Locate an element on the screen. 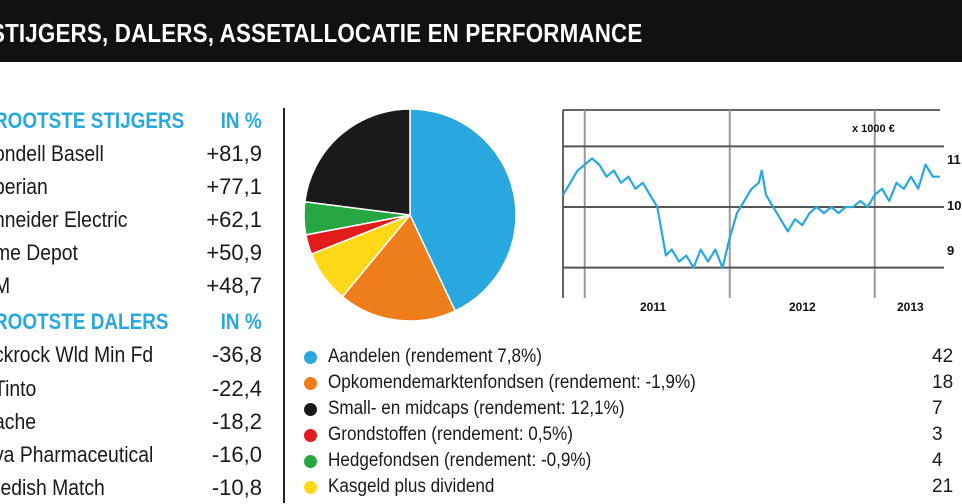 Image resolution: width=962 pixels, height=504 pixels. chart-unit-label: x 1000 € is located at coordinates (873, 129).